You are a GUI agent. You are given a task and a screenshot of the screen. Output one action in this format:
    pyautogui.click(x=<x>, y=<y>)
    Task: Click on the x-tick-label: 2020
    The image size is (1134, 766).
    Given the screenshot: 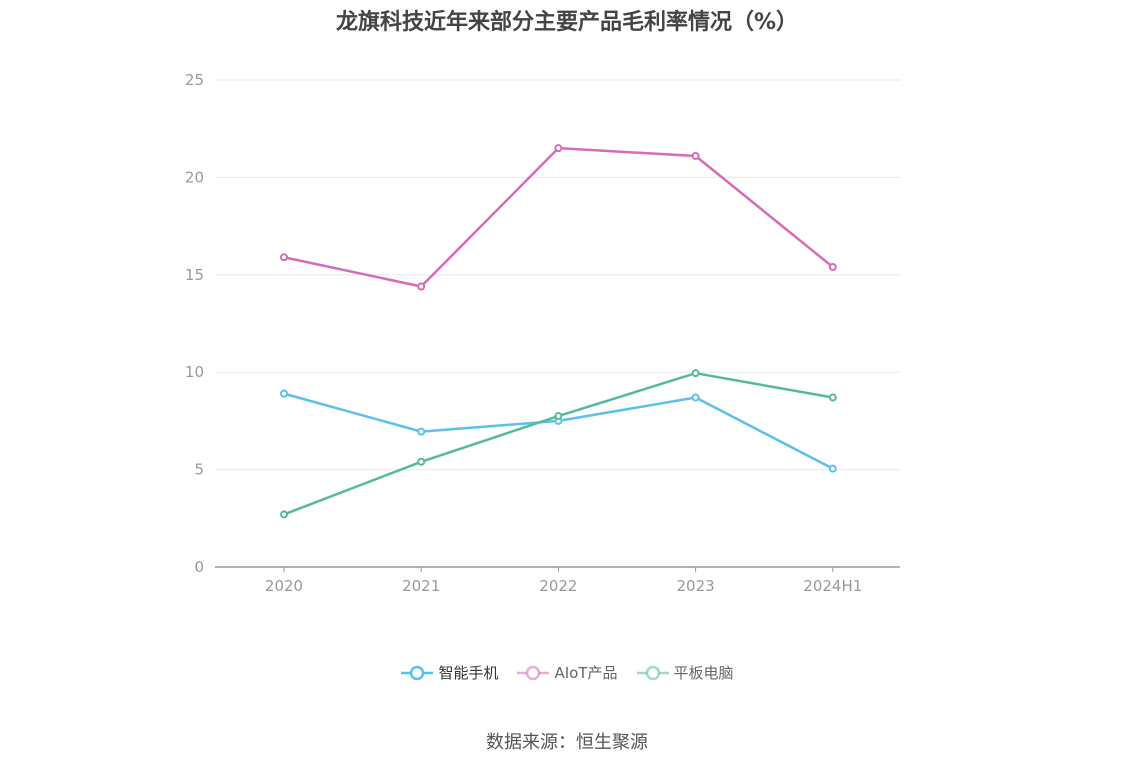 What is the action you would take?
    pyautogui.click(x=284, y=586)
    